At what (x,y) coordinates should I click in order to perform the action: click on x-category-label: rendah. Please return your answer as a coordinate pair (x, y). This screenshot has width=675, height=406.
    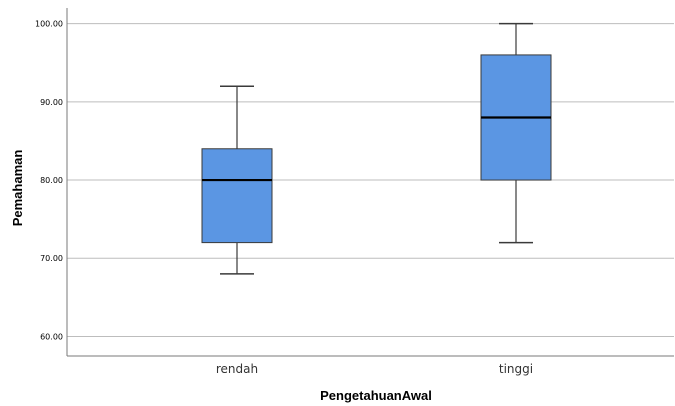
    Looking at the image, I should click on (237, 369).